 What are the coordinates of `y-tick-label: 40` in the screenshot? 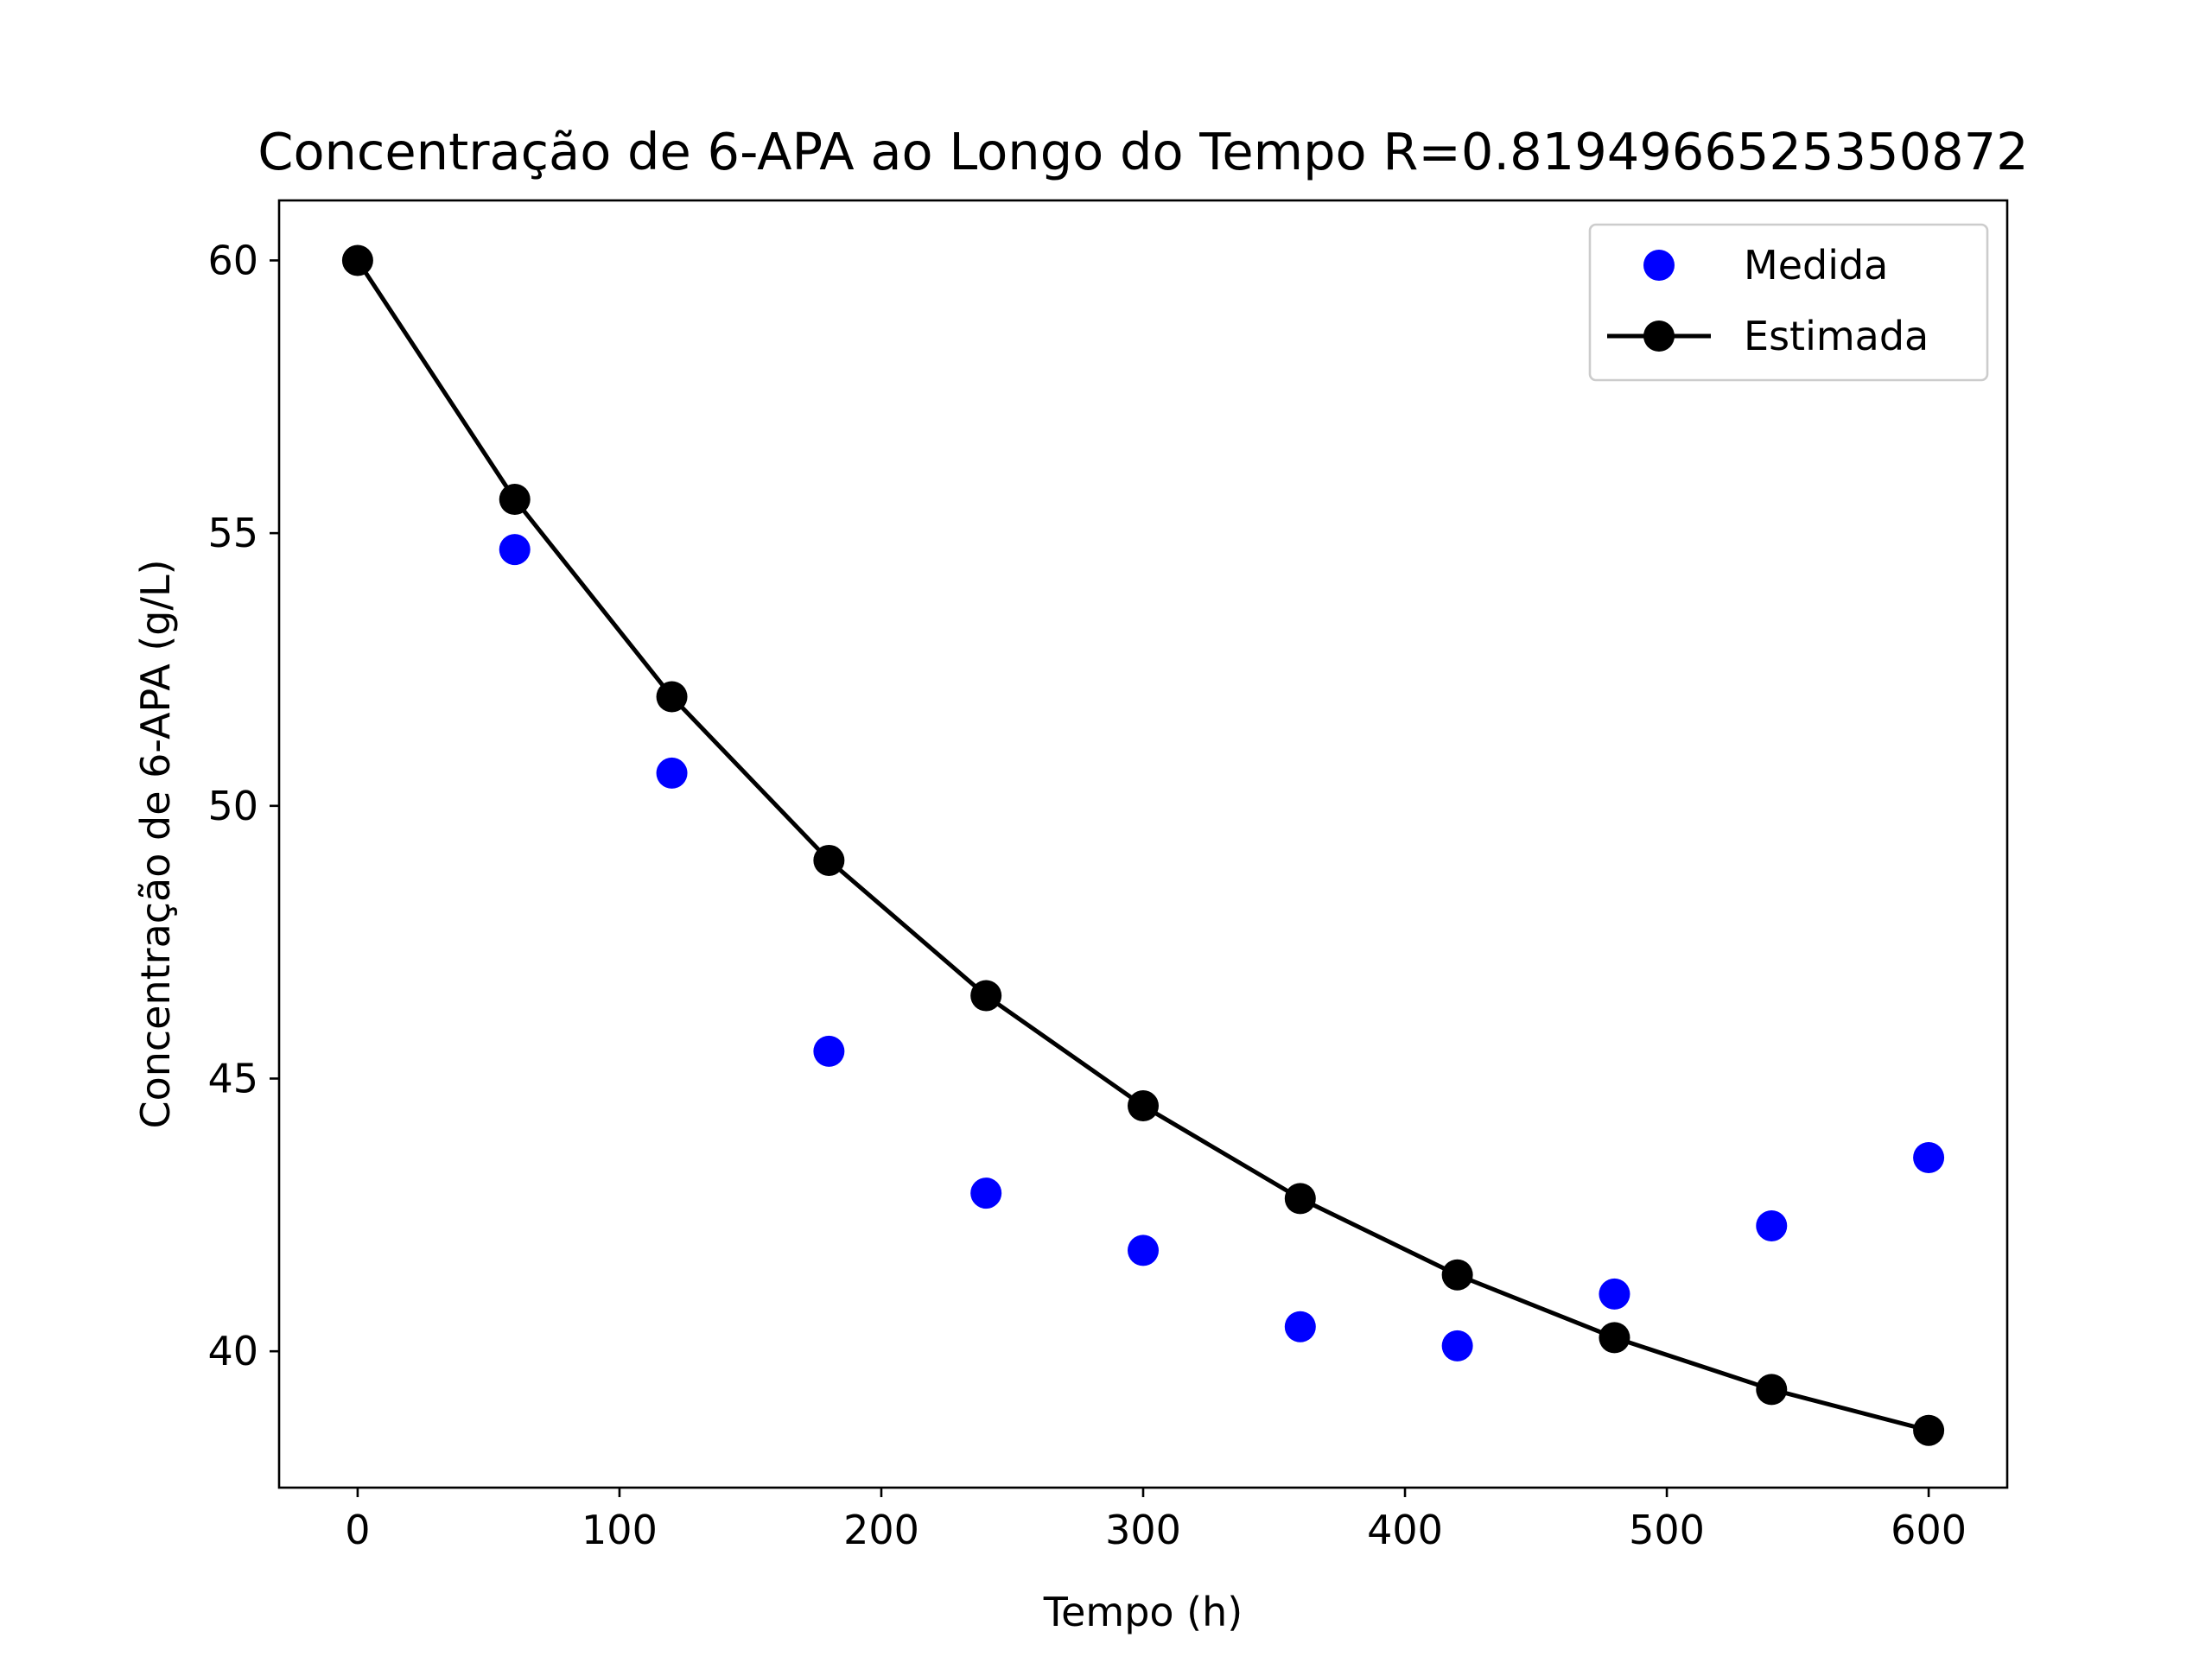 It's located at (232, 1351).